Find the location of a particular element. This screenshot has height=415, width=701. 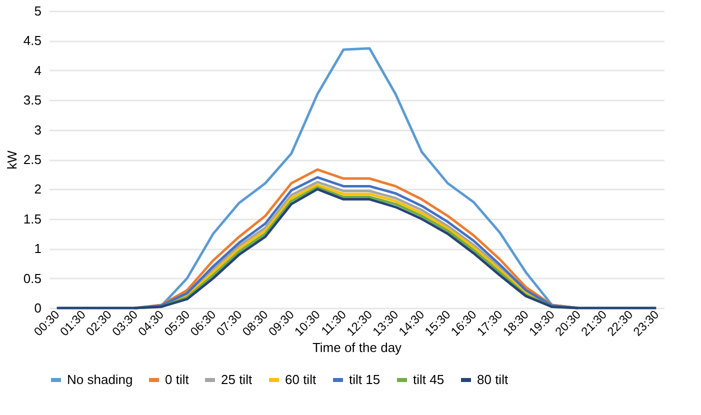

y-tick-label: 0.5 is located at coordinates (32, 278).